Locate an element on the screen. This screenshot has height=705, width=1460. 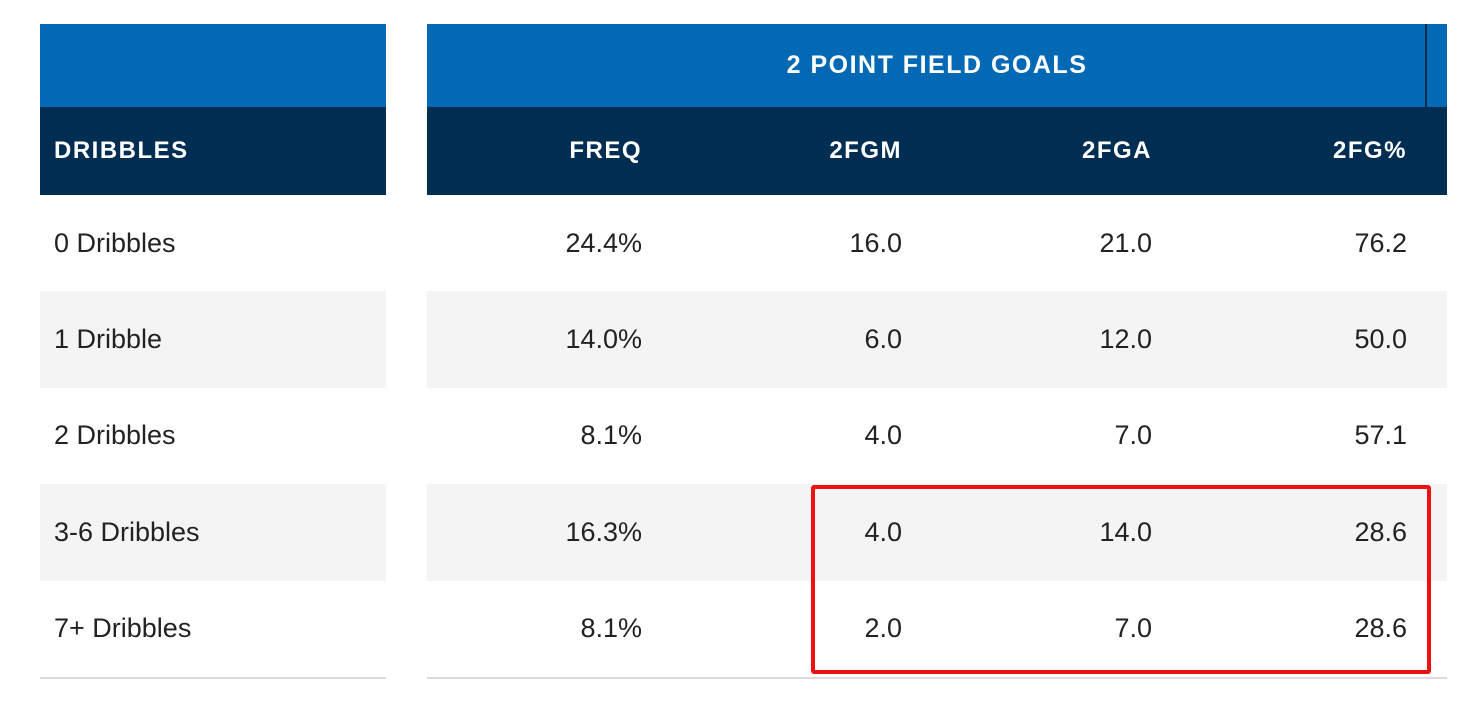
table-row: 8.1% 2.0 7.0 28.6 is located at coordinates (937, 629).